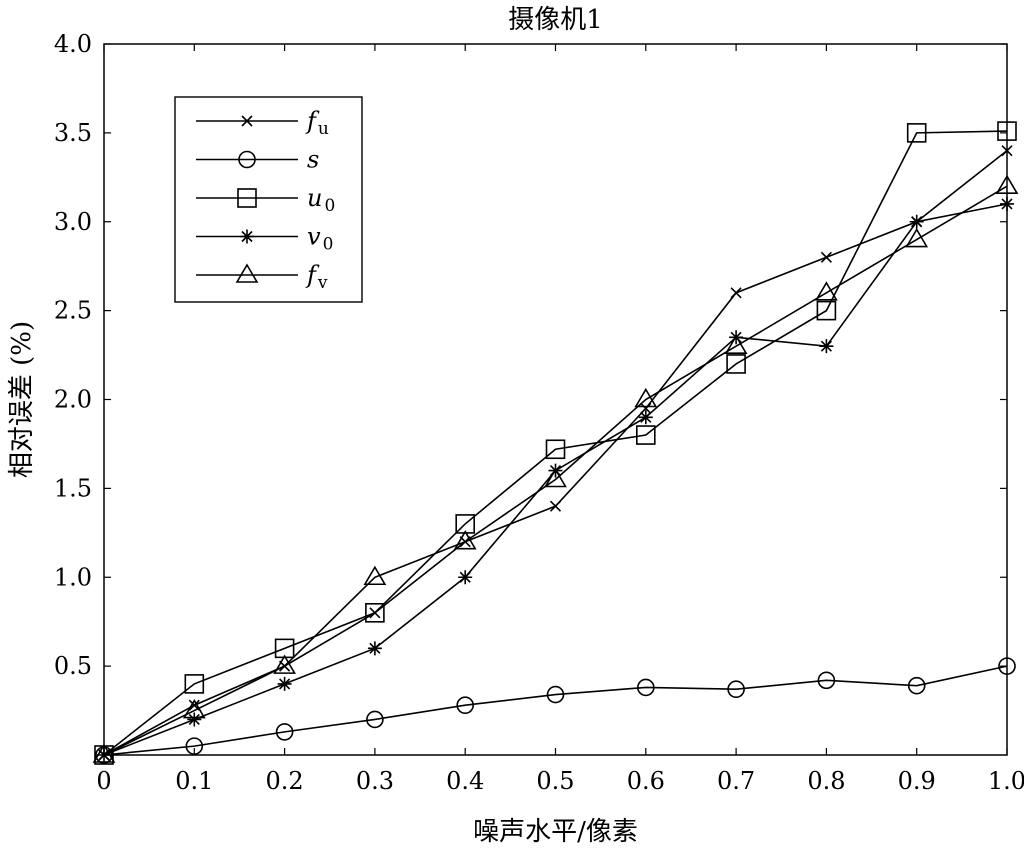  What do you see at coordinates (73, 577) in the screenshot?
I see `y-tick-label: 1.0` at bounding box center [73, 577].